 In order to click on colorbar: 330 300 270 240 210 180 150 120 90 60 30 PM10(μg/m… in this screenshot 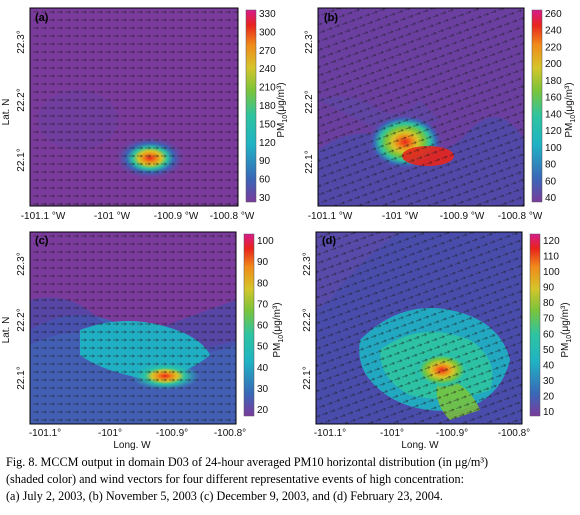, I will do `click(267, 106)`.